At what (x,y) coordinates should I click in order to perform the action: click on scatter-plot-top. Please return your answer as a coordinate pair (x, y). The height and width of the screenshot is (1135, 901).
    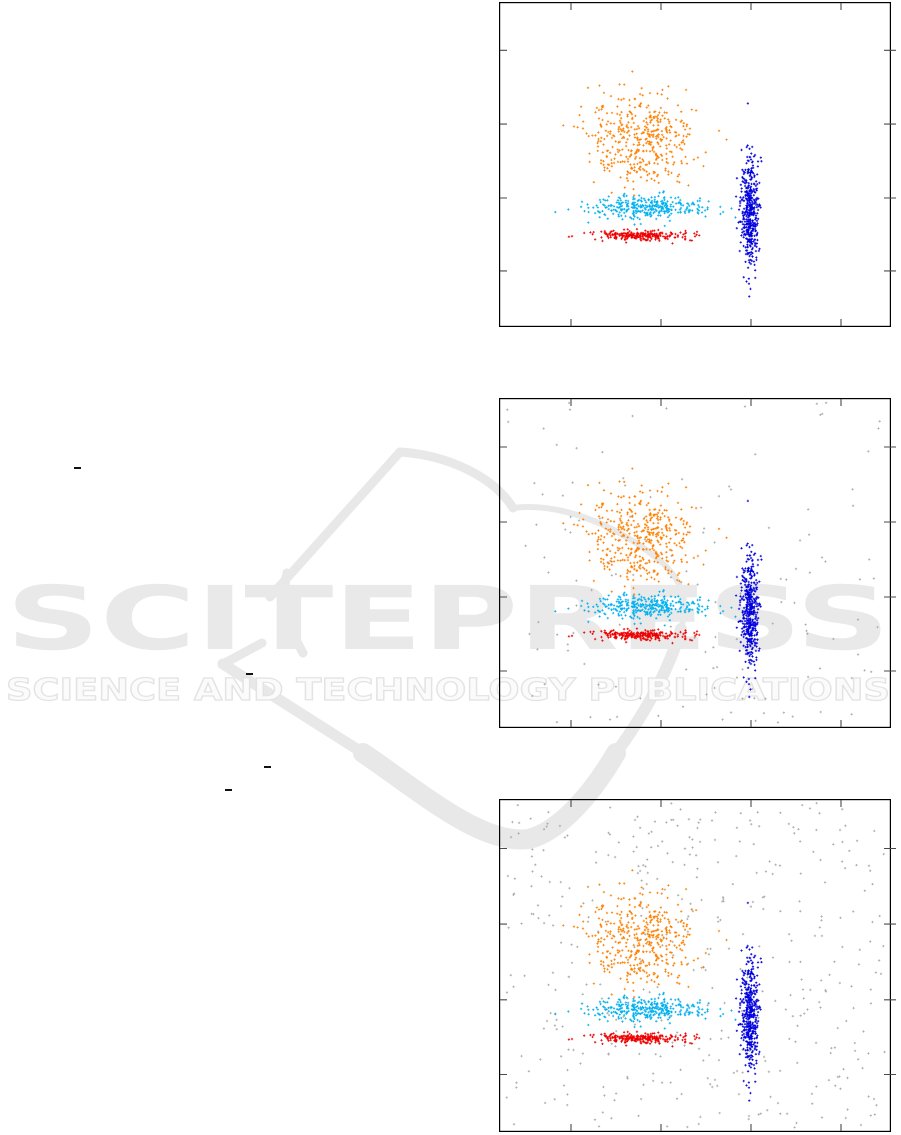
    Looking at the image, I should click on (697, 164).